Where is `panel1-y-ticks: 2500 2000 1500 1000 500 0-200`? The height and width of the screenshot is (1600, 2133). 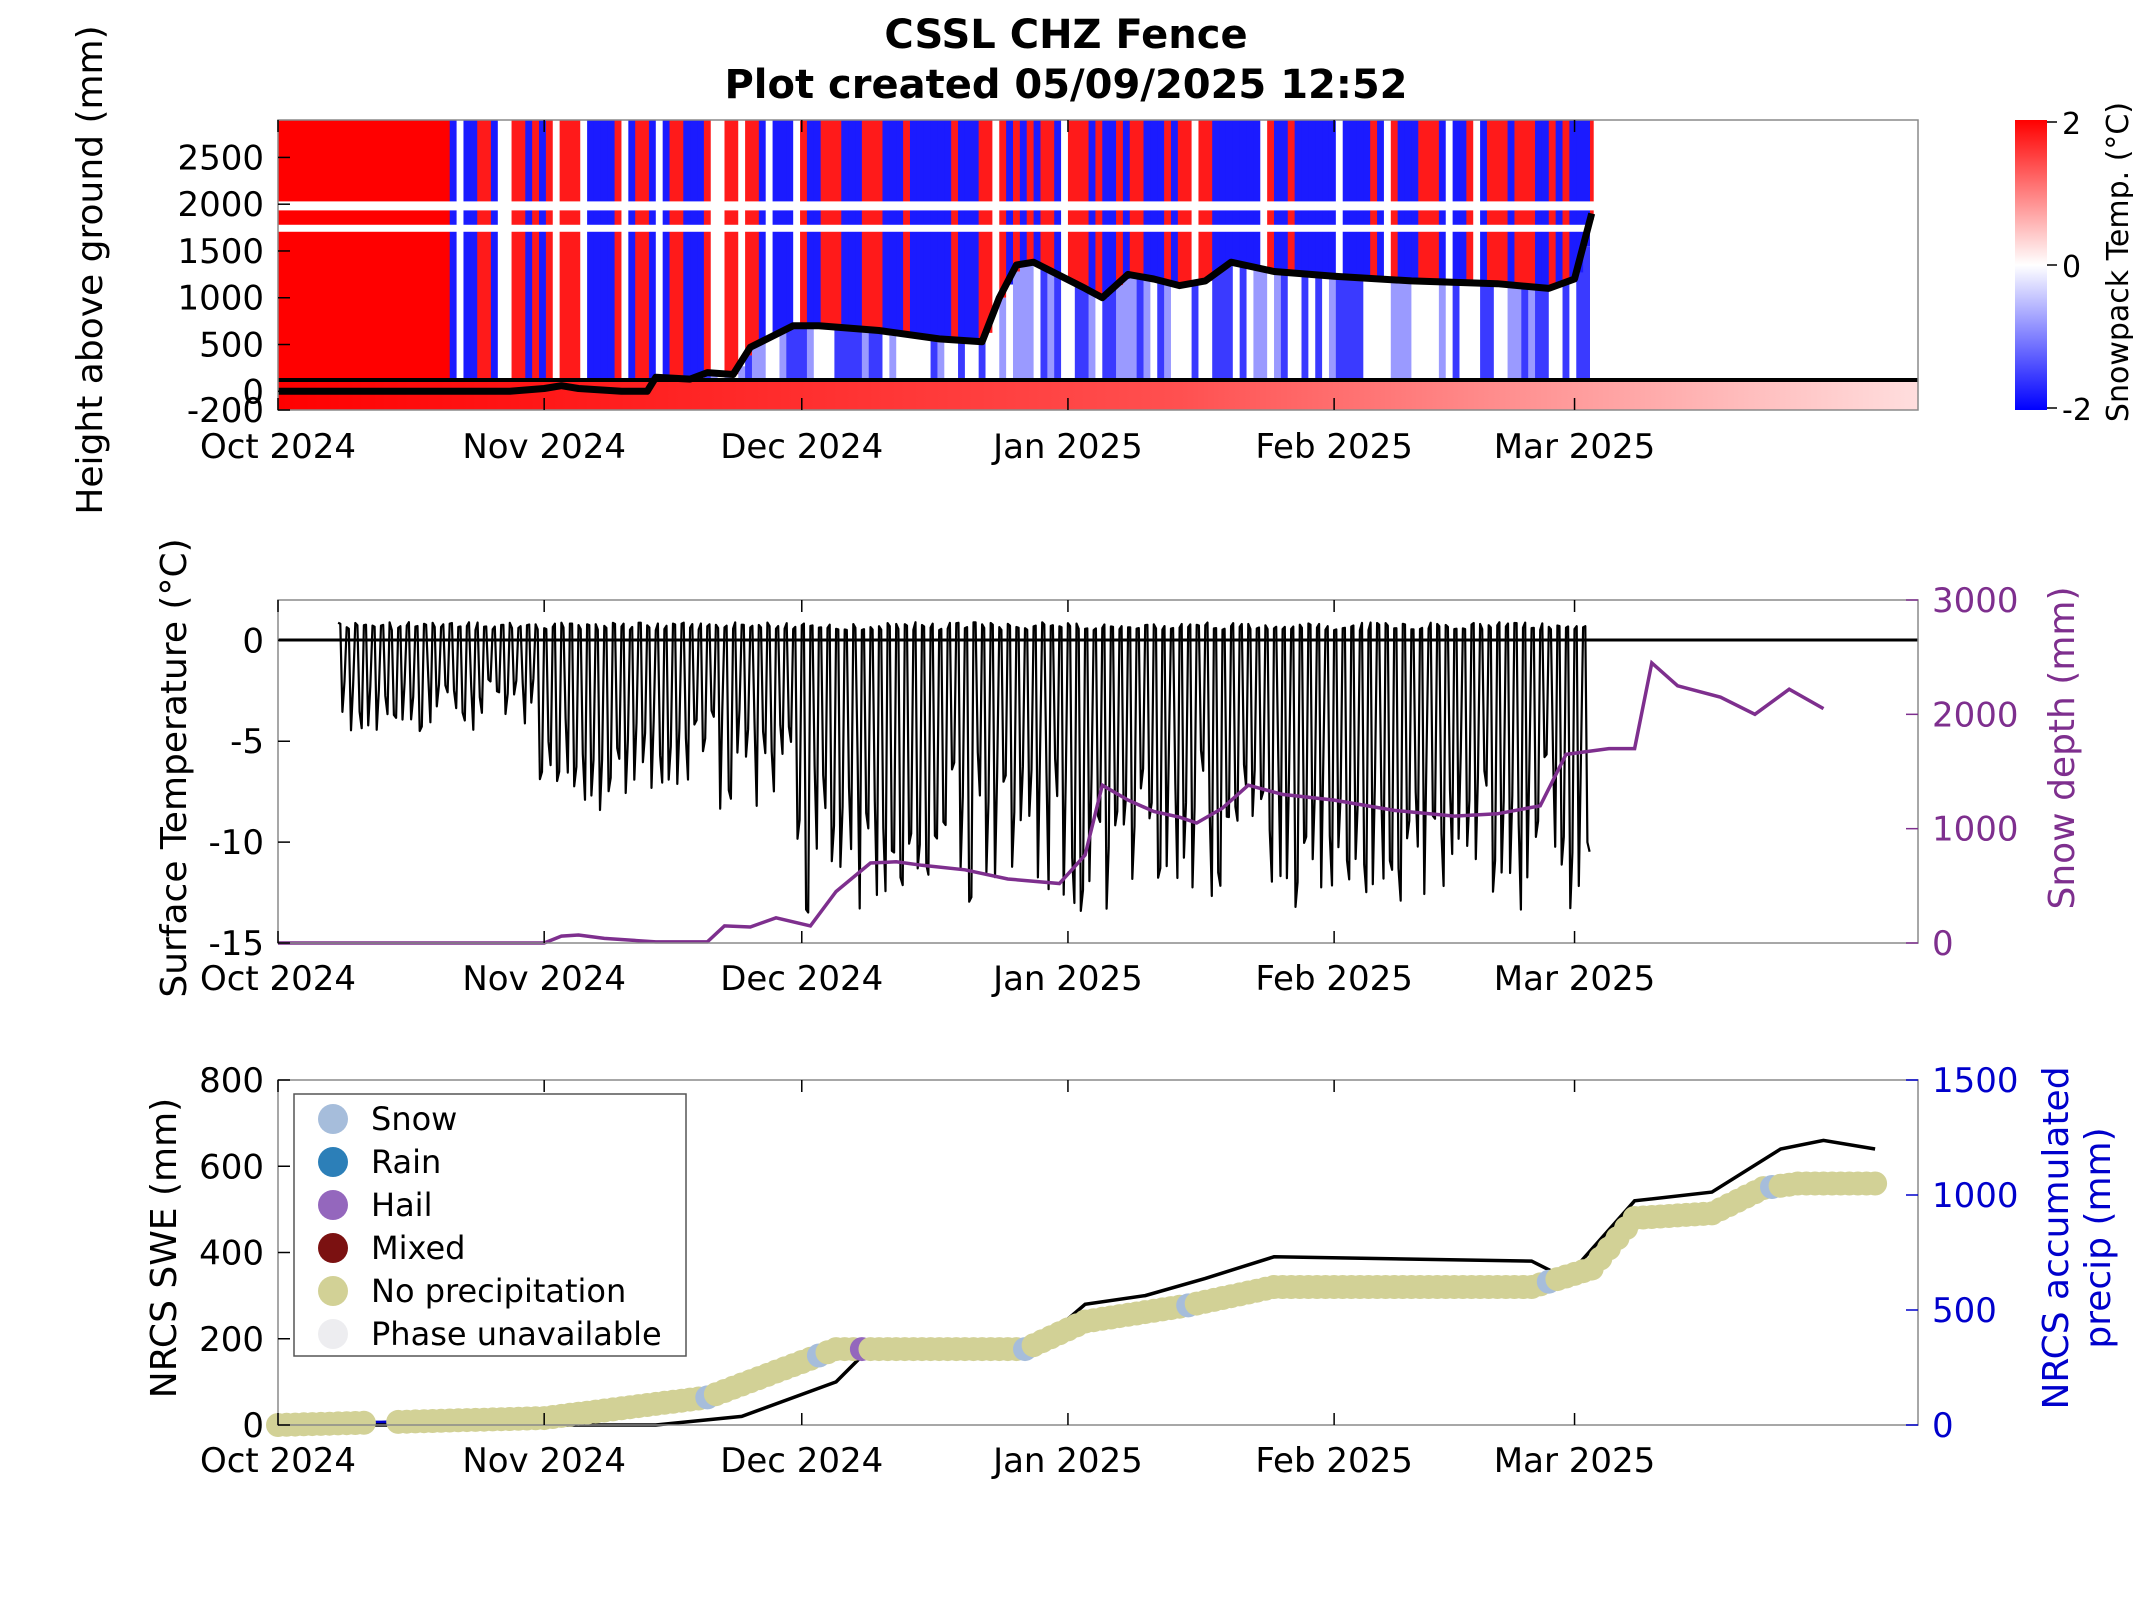
panel1-y-ticks: 2500 2000 1500 1000 500 0-200 is located at coordinates (233, 284).